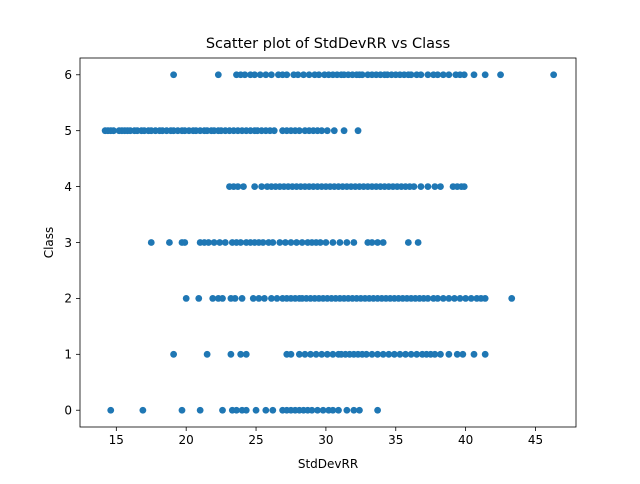  What do you see at coordinates (49, 243) in the screenshot?
I see `y-axis-label: Class` at bounding box center [49, 243].